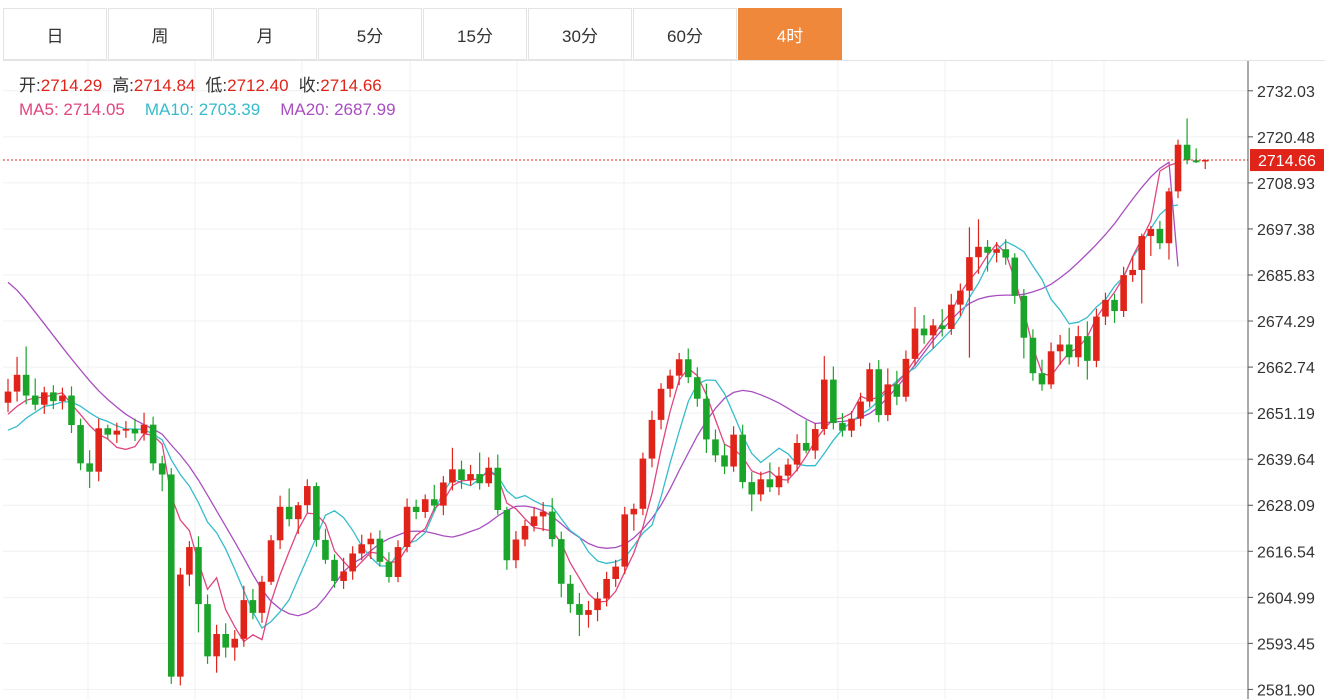 The image size is (1325, 699). Describe the element at coordinates (164, 85) in the screenshot. I see `high-value: 2714.84` at that location.